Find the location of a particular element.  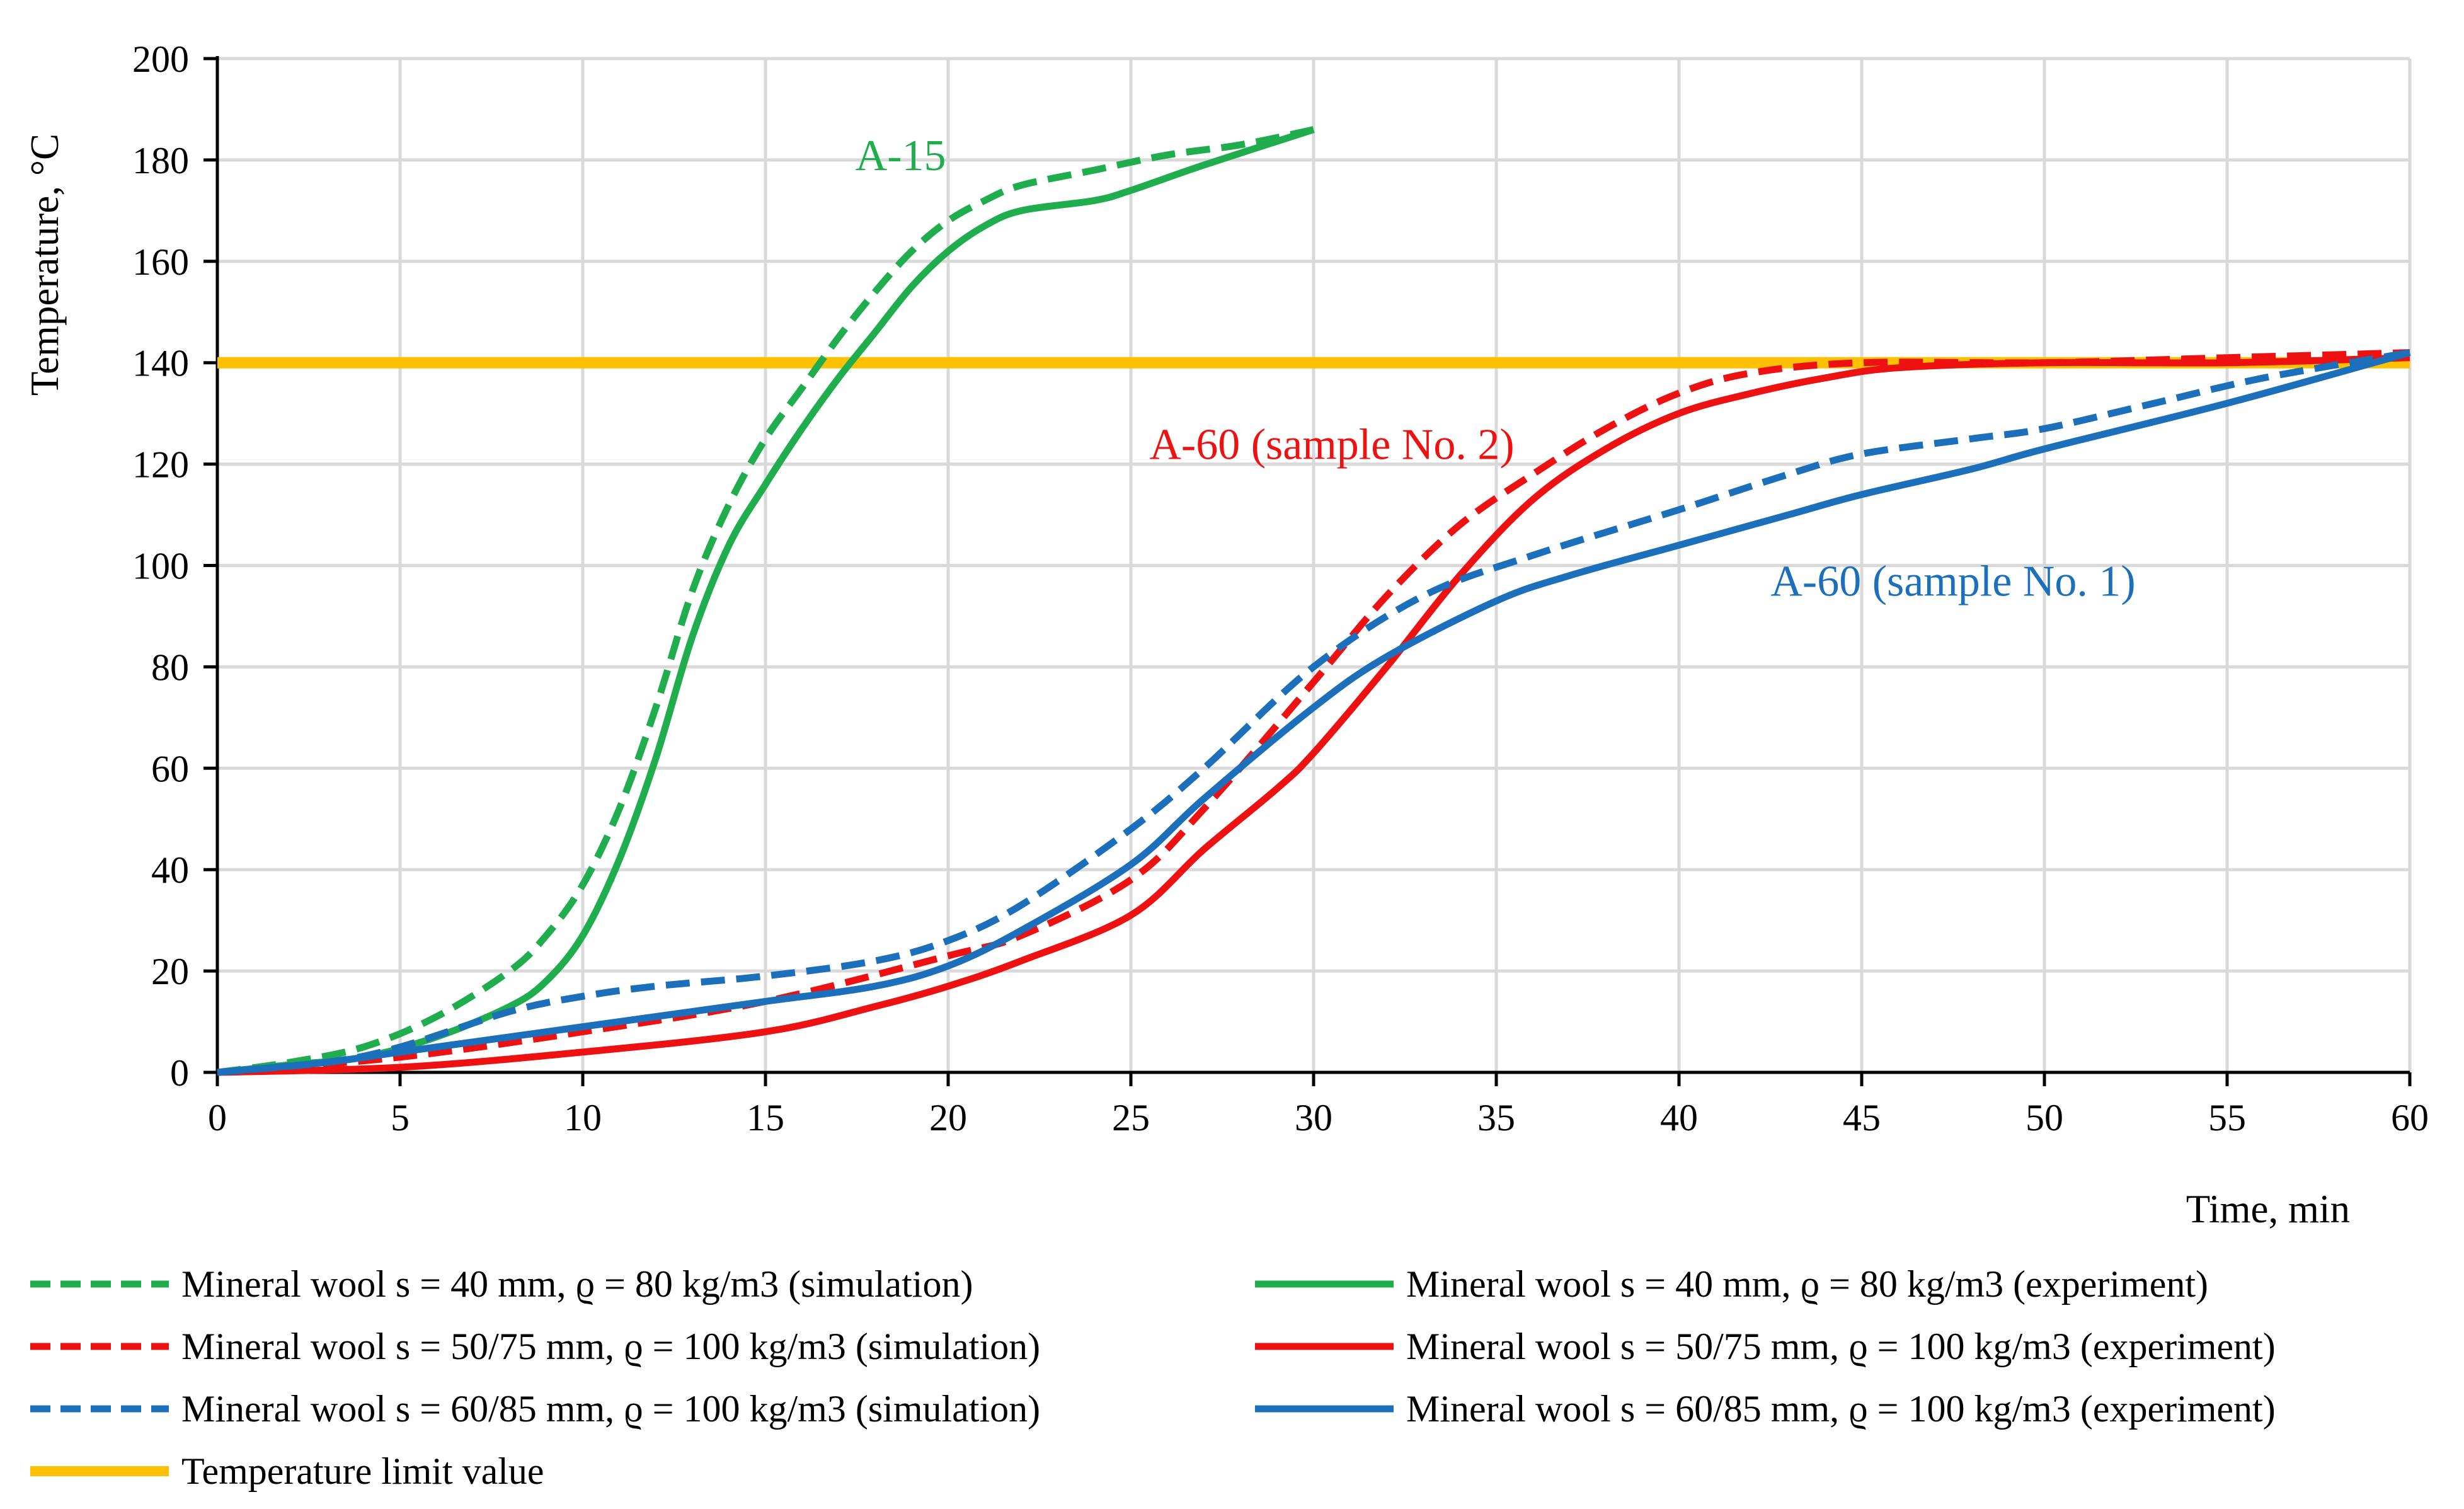

y-tick-label: 160 is located at coordinates (161, 262).